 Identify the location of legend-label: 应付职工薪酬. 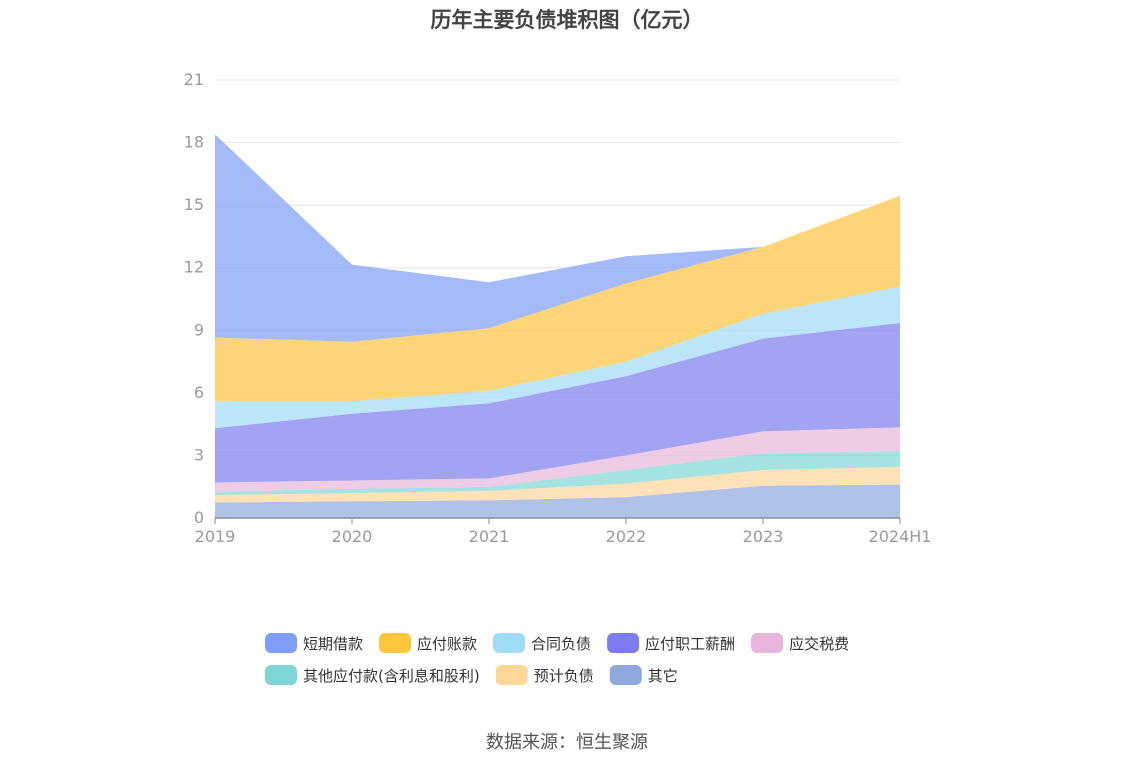
(690, 644).